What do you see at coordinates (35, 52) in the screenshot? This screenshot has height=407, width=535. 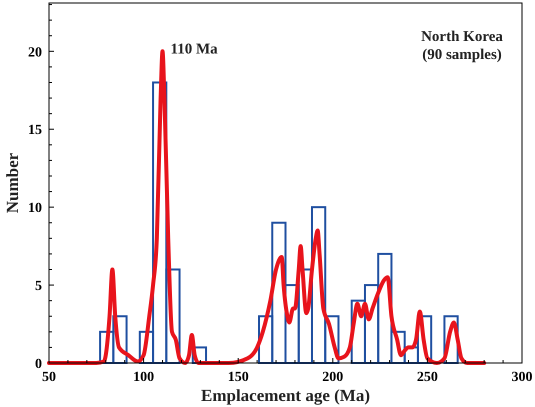 I see `y-tick-label: 20` at bounding box center [35, 52].